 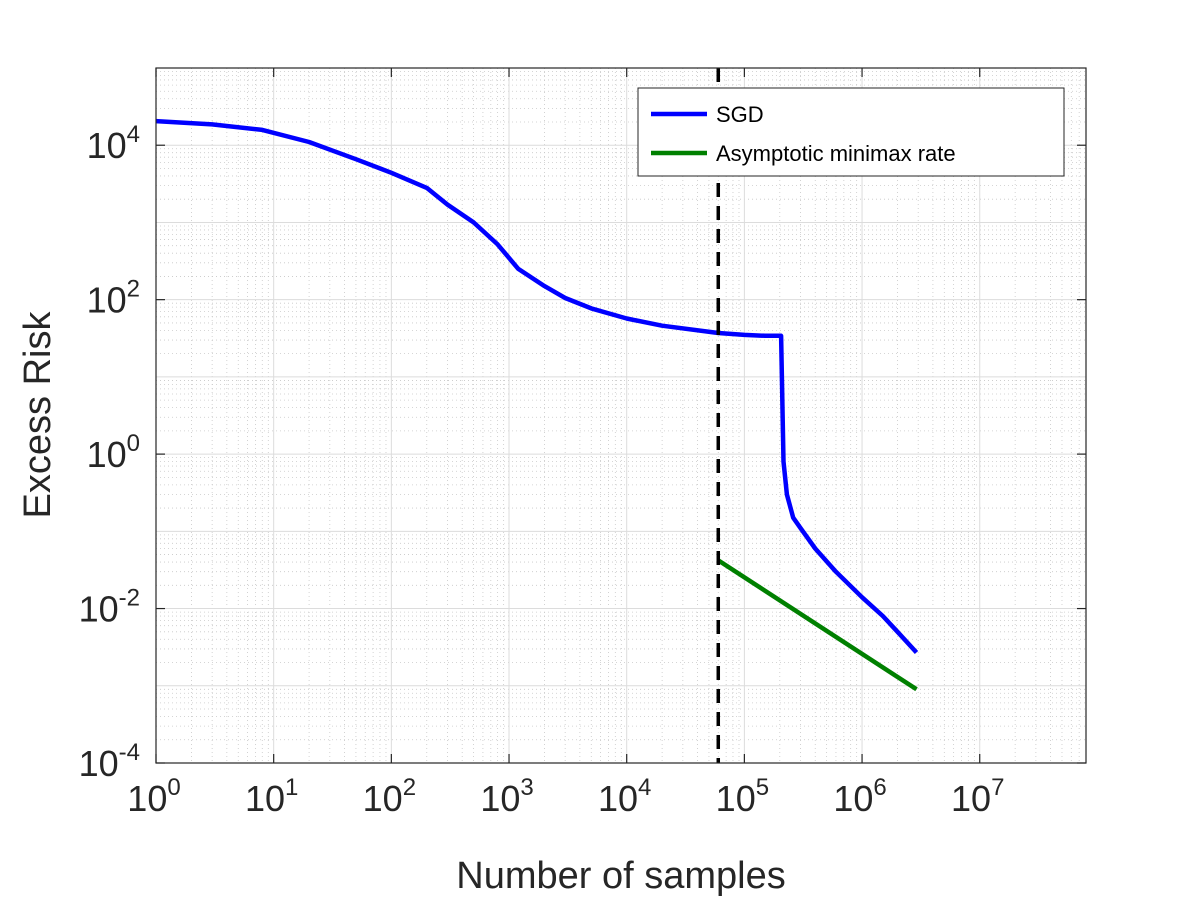 I want to click on legend: SGD Asymptotic minimax rate, so click(x=851, y=132).